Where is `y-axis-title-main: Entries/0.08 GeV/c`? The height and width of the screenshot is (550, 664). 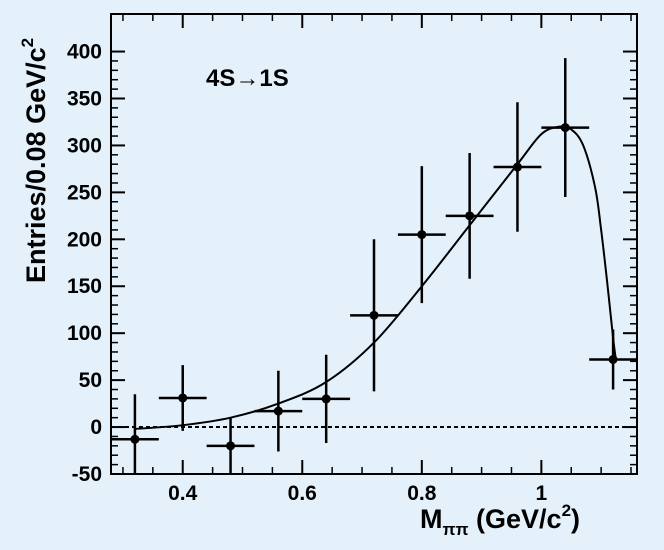 y-axis-title-main: Entries/0.08 GeV/c is located at coordinates (36, 165).